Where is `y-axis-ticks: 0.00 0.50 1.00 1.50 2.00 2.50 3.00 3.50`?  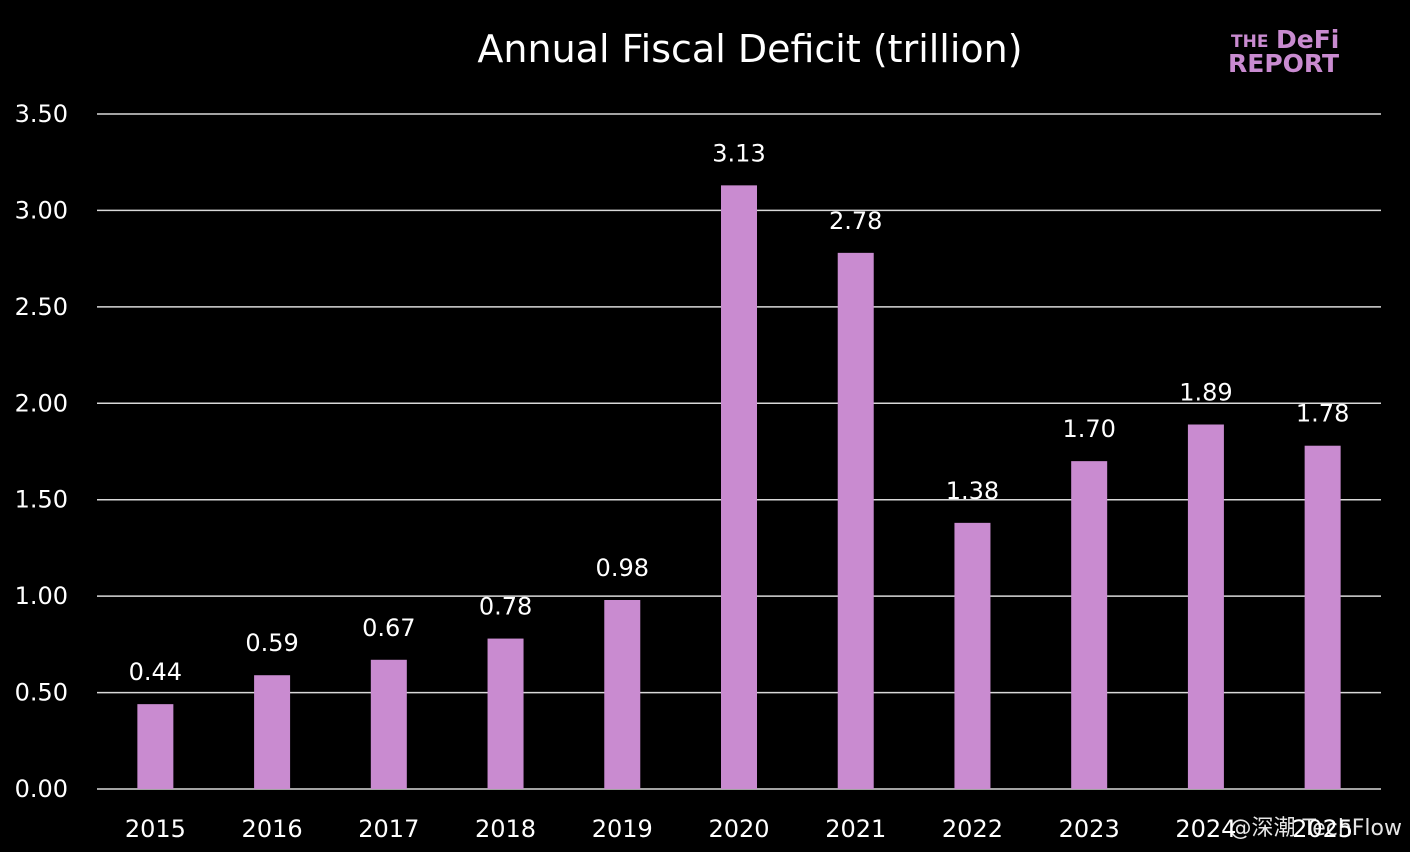
y-axis-ticks: 0.00 0.50 1.00 1.50 2.00 2.50 3.00 3.50 is located at coordinates (41, 451).